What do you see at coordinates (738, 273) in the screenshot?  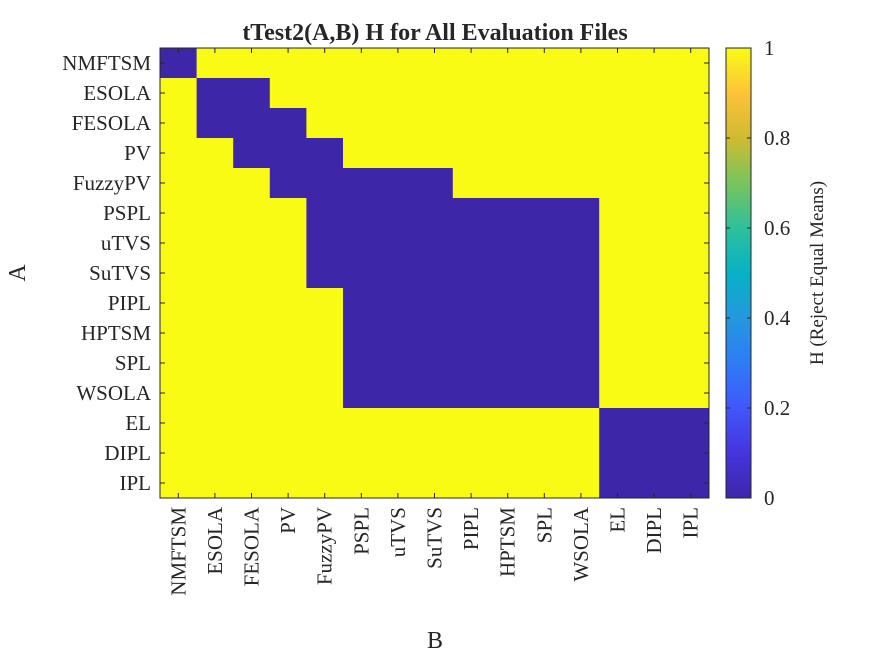 I see `colorbar` at bounding box center [738, 273].